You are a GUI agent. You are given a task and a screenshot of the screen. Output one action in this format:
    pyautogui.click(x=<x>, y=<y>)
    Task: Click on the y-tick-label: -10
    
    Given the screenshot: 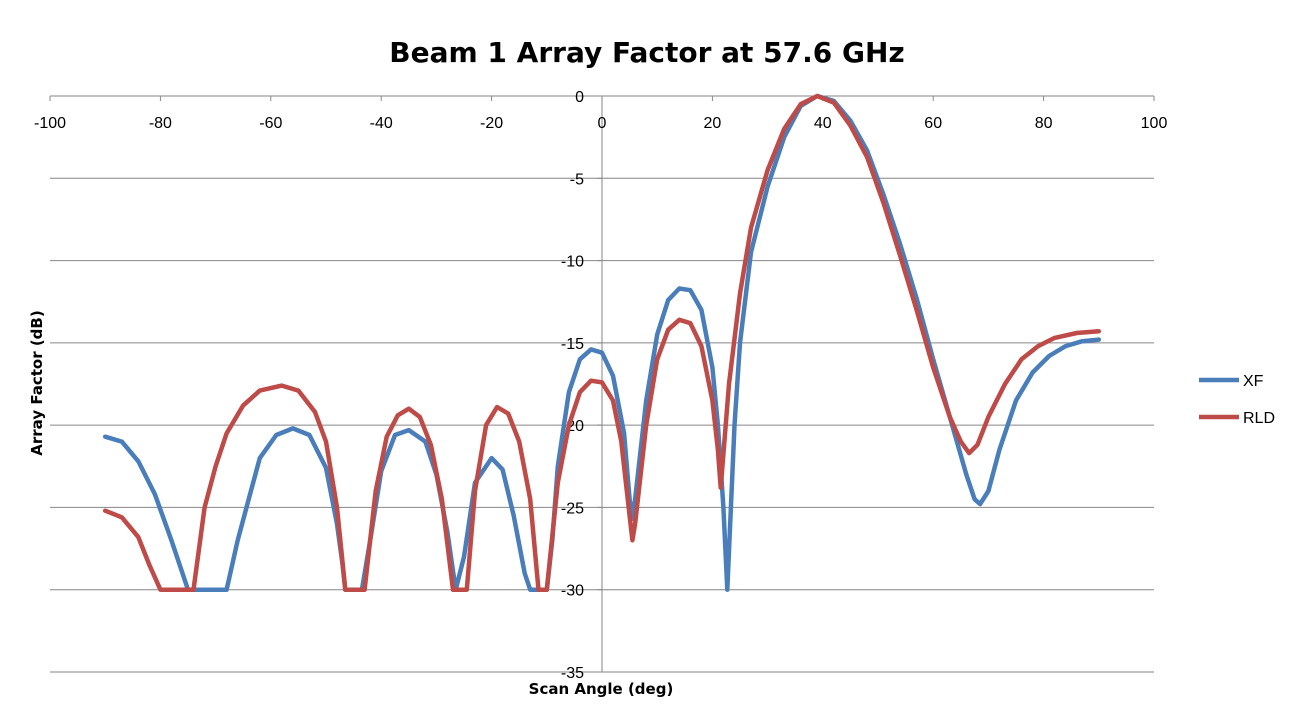 What is the action you would take?
    pyautogui.click(x=572, y=262)
    